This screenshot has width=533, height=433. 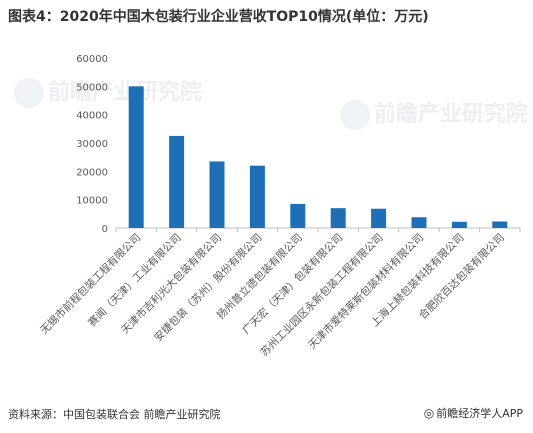 I want to click on brand-text: 前瞻经济学人APP, so click(x=479, y=413).